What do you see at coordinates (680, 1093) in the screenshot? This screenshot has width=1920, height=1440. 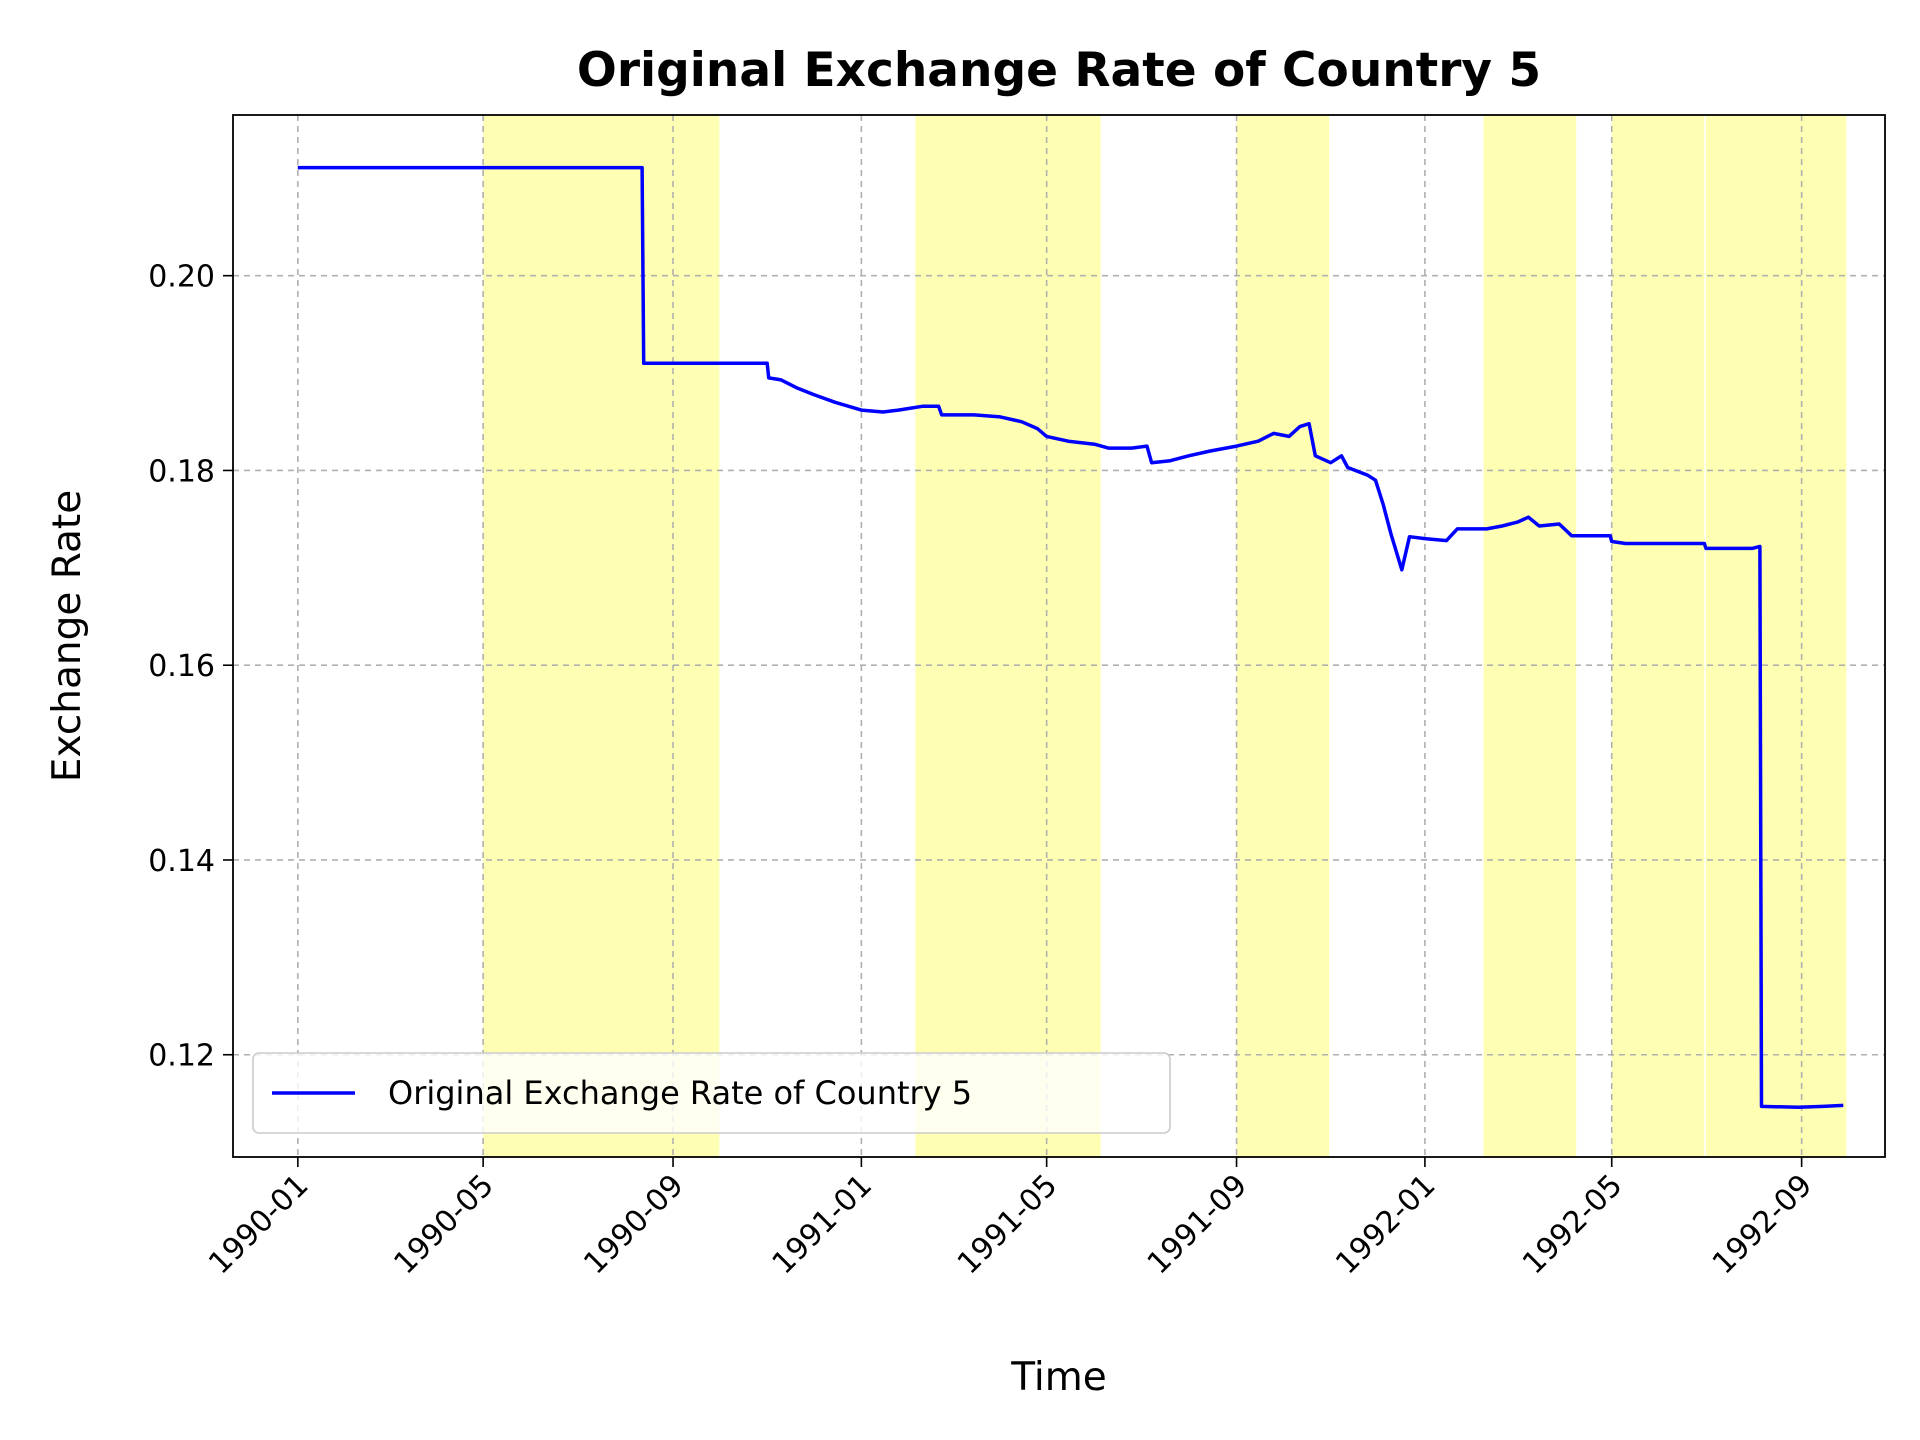 I see `legend-label: Original Exchange Rate of Country 5` at bounding box center [680, 1093].